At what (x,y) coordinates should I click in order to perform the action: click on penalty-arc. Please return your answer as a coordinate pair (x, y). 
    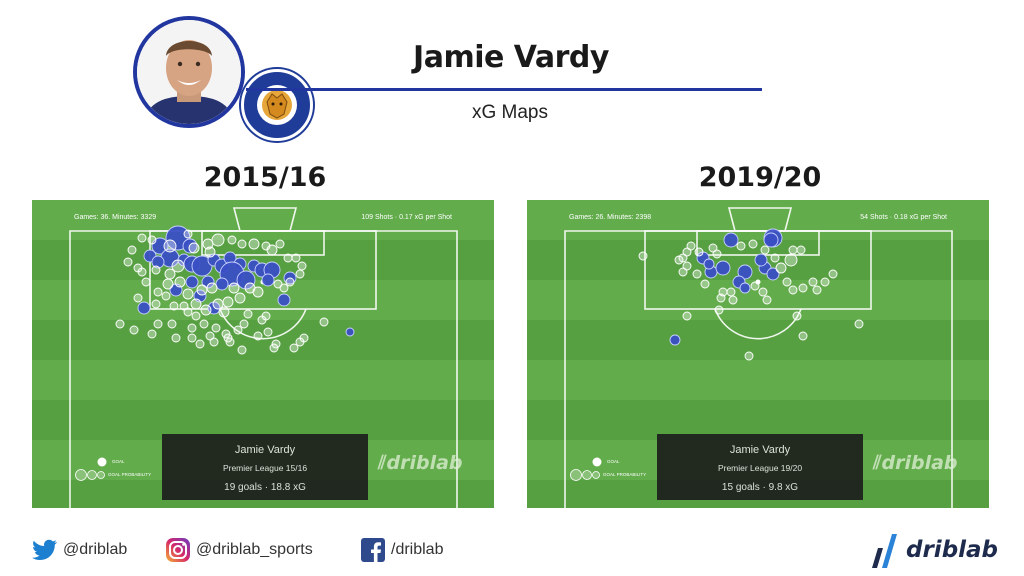
    Looking at the image, I should click on (758, 324).